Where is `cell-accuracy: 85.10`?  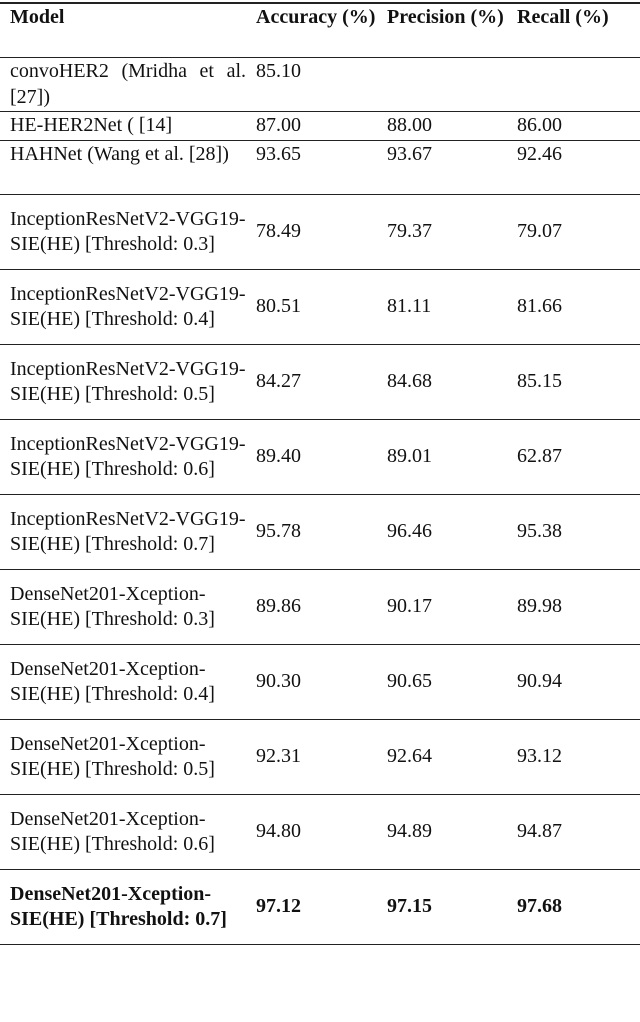 cell-accuracy: 85.10 is located at coordinates (278, 70).